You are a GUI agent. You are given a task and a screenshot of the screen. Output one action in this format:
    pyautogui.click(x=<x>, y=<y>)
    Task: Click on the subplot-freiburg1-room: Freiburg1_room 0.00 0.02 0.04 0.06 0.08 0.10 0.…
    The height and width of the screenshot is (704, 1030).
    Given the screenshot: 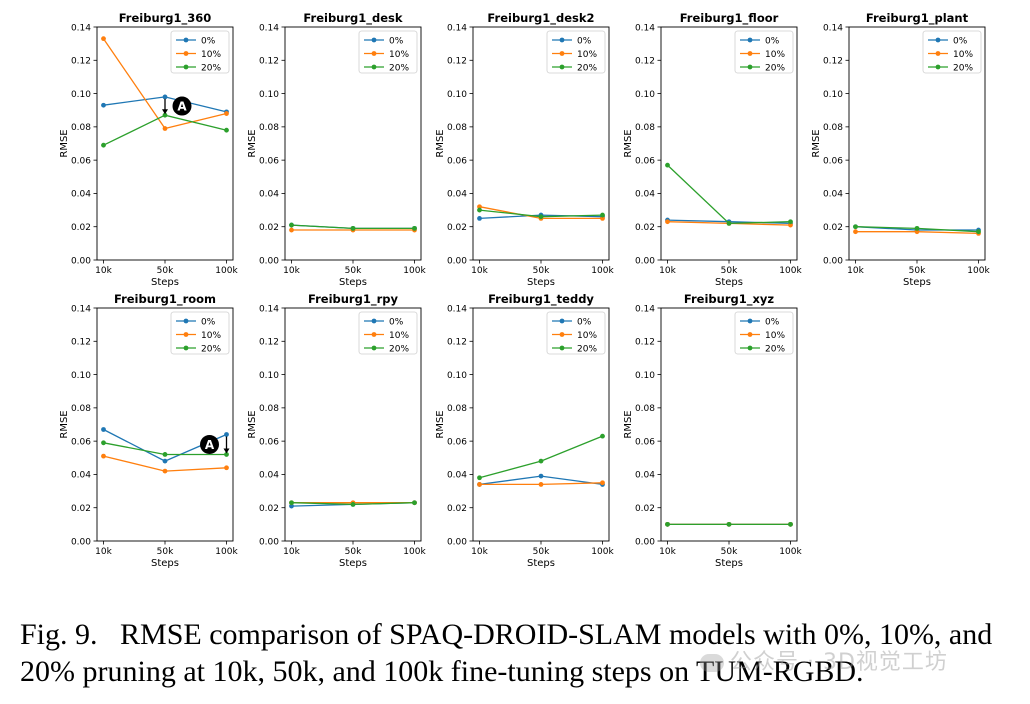 What is the action you would take?
    pyautogui.click(x=148, y=430)
    